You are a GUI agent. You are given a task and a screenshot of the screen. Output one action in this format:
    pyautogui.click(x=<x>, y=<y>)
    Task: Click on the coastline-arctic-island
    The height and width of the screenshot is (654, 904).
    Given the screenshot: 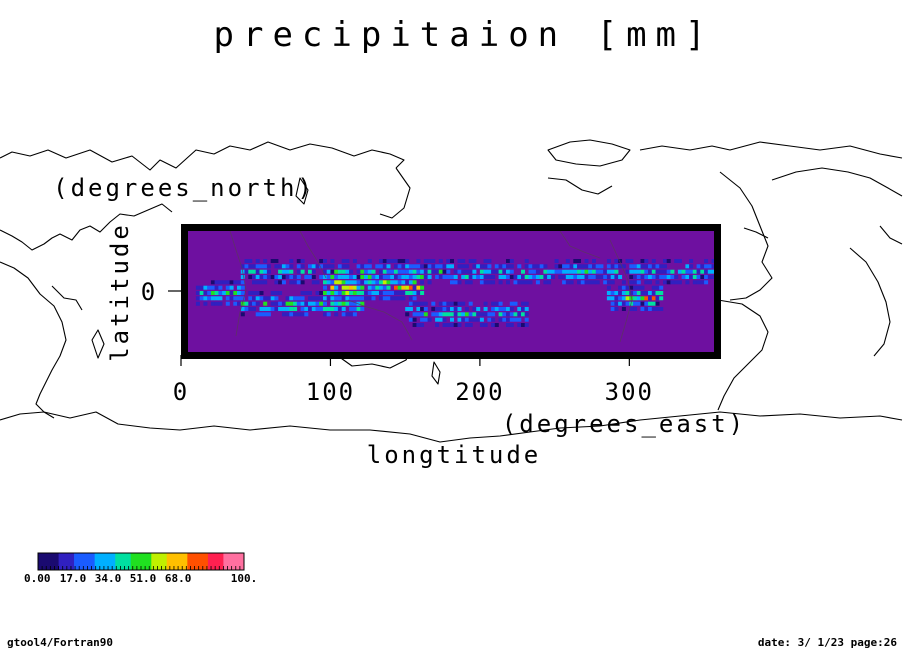 What is the action you would take?
    pyautogui.click(x=589, y=153)
    